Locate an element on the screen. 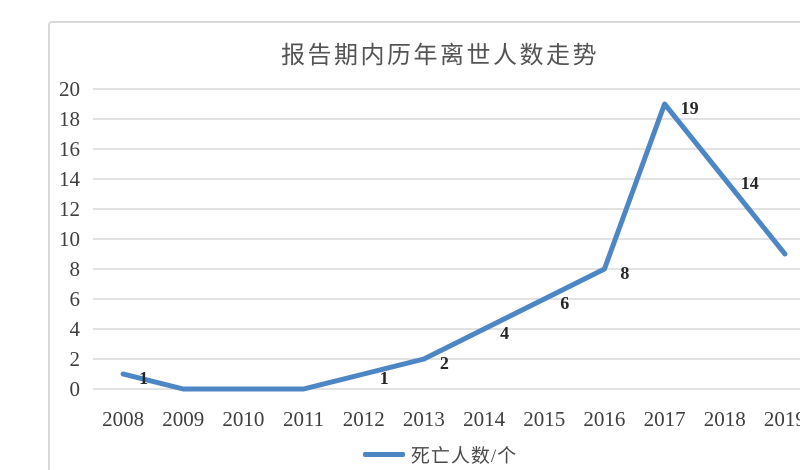 The width and height of the screenshot is (800, 470). y-tick-label: 8 is located at coordinates (75, 269).